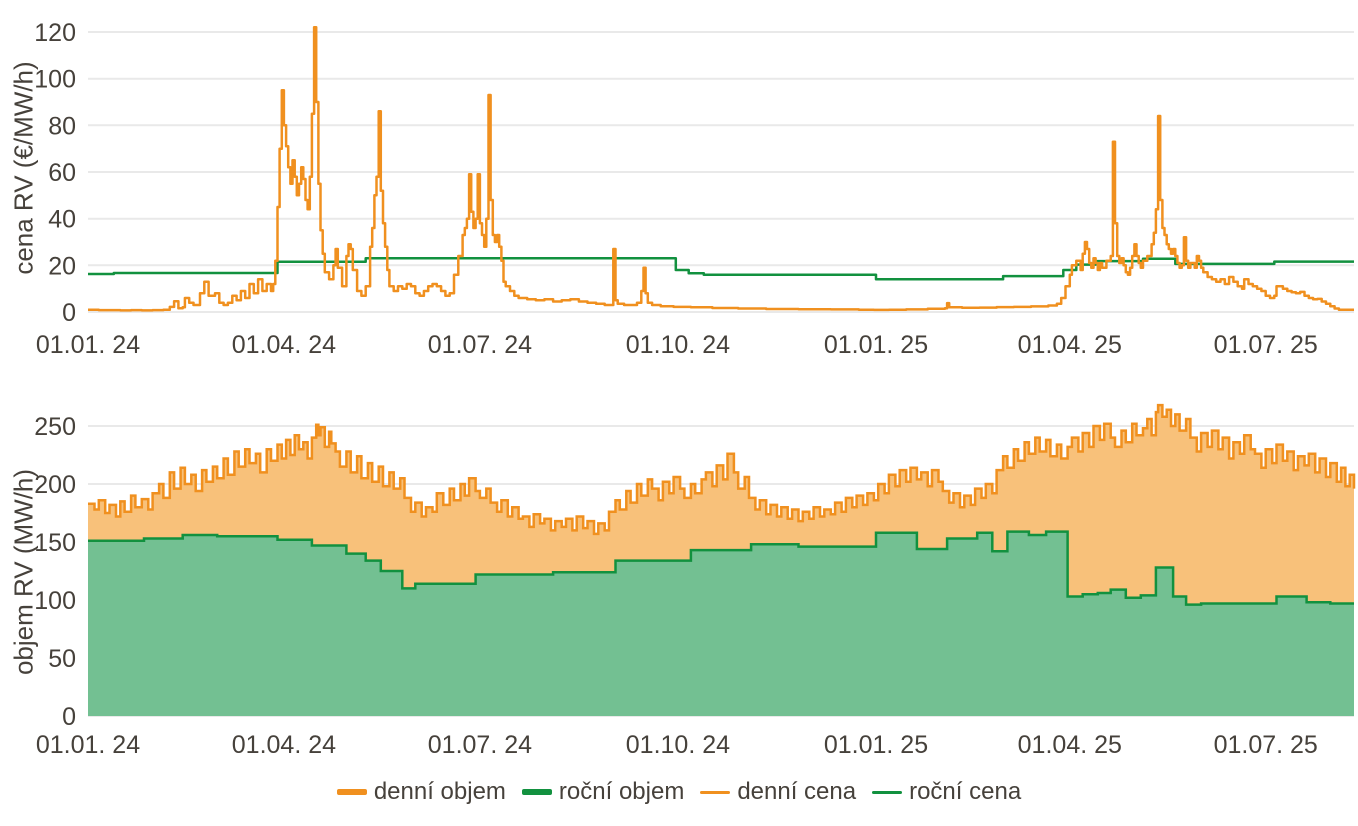 This screenshot has width=1358, height=826. I want to click on legend-label: roční objem, so click(621, 791).